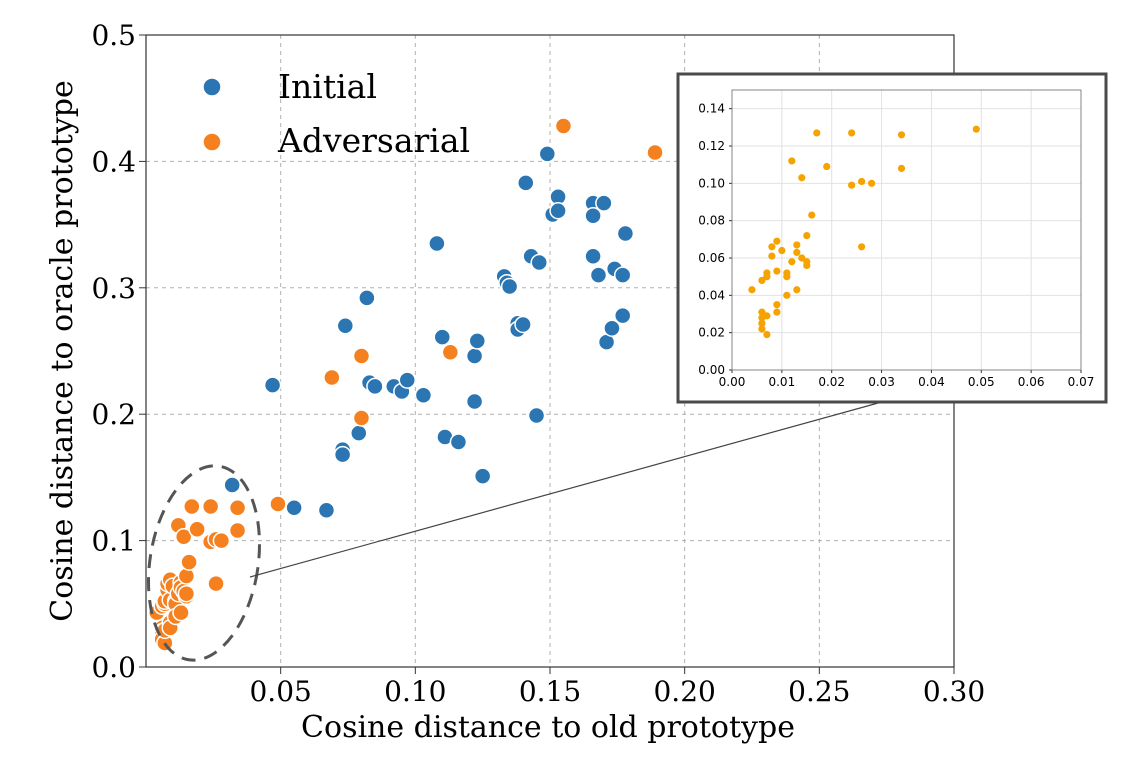 This screenshot has height=760, width=1136. What do you see at coordinates (113, 161) in the screenshot?
I see `main-y-tick-label: 0.4` at bounding box center [113, 161].